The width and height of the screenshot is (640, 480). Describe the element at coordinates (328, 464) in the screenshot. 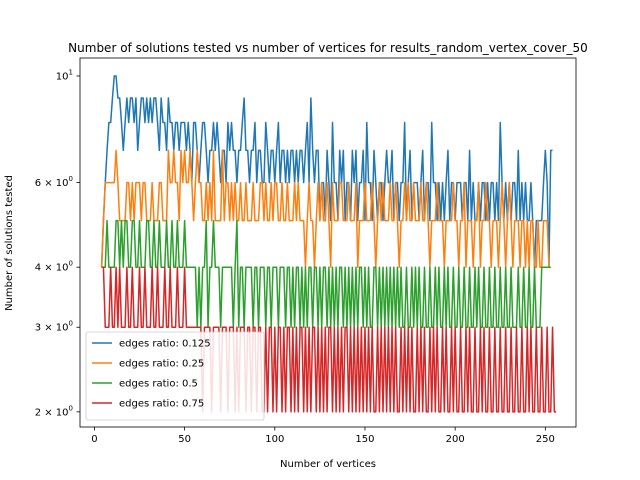

I see `x-axis-label: Number of vertices` at that location.